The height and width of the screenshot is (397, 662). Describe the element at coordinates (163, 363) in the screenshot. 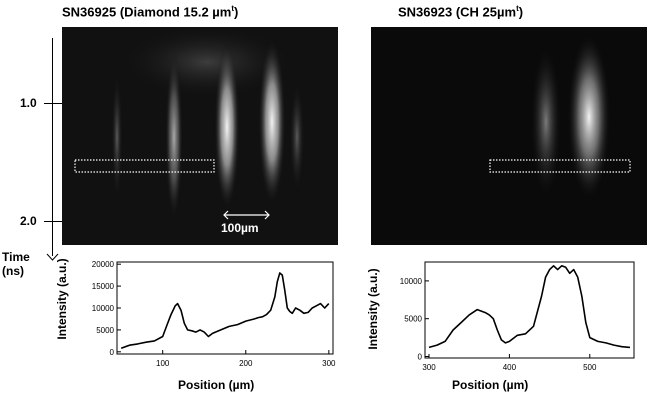

I see `x-tick-label-0: 100` at that location.